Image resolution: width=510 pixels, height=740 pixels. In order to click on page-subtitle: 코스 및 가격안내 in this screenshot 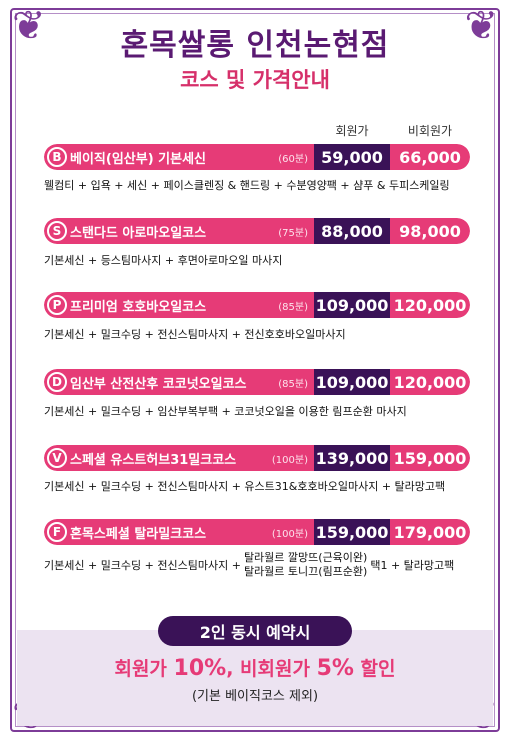, I will do `click(255, 80)`.